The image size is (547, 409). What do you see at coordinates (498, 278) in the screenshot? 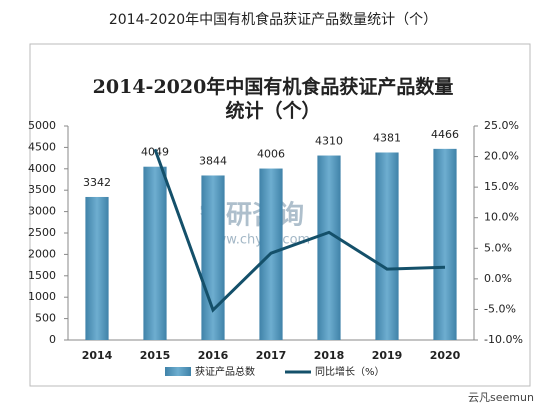
I see `y2-tick-label: 0.0%` at bounding box center [498, 278].